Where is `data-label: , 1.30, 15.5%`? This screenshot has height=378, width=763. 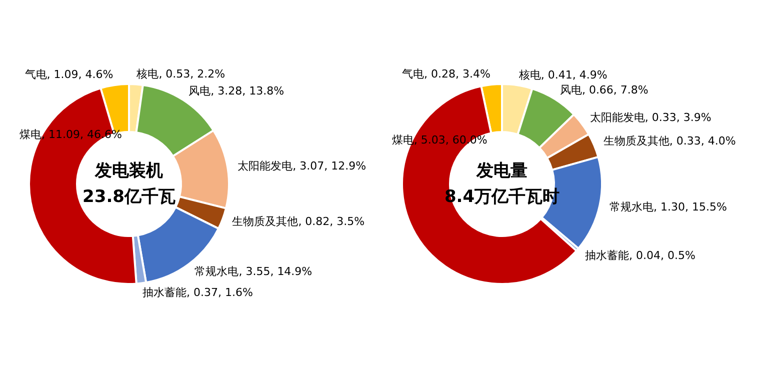 data-label: , 1.30, 15.5% is located at coordinates (690, 207).